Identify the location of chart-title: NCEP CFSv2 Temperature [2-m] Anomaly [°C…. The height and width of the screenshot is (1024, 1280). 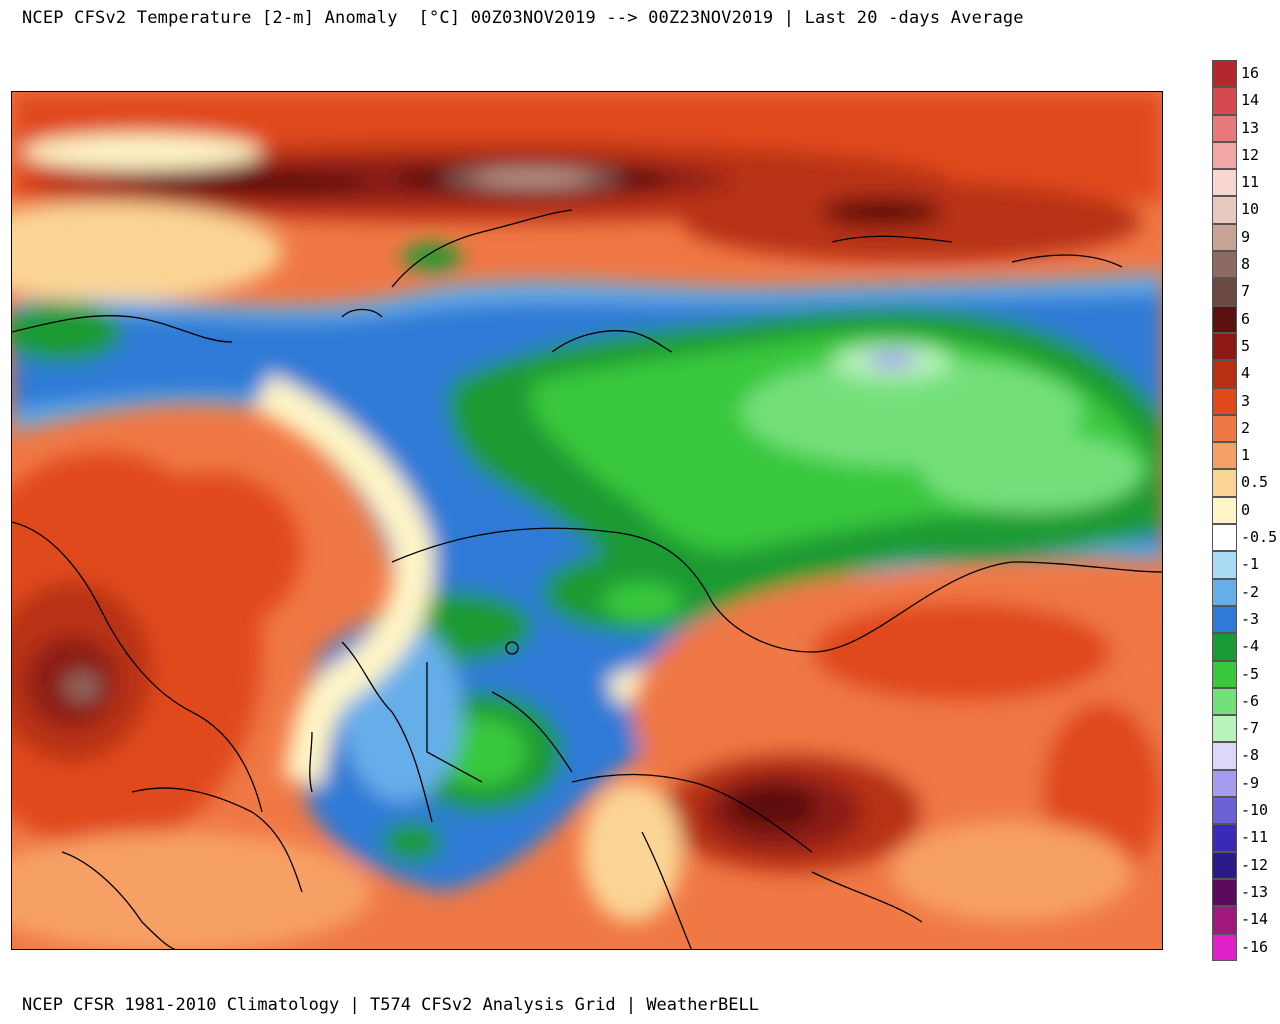
(523, 18).